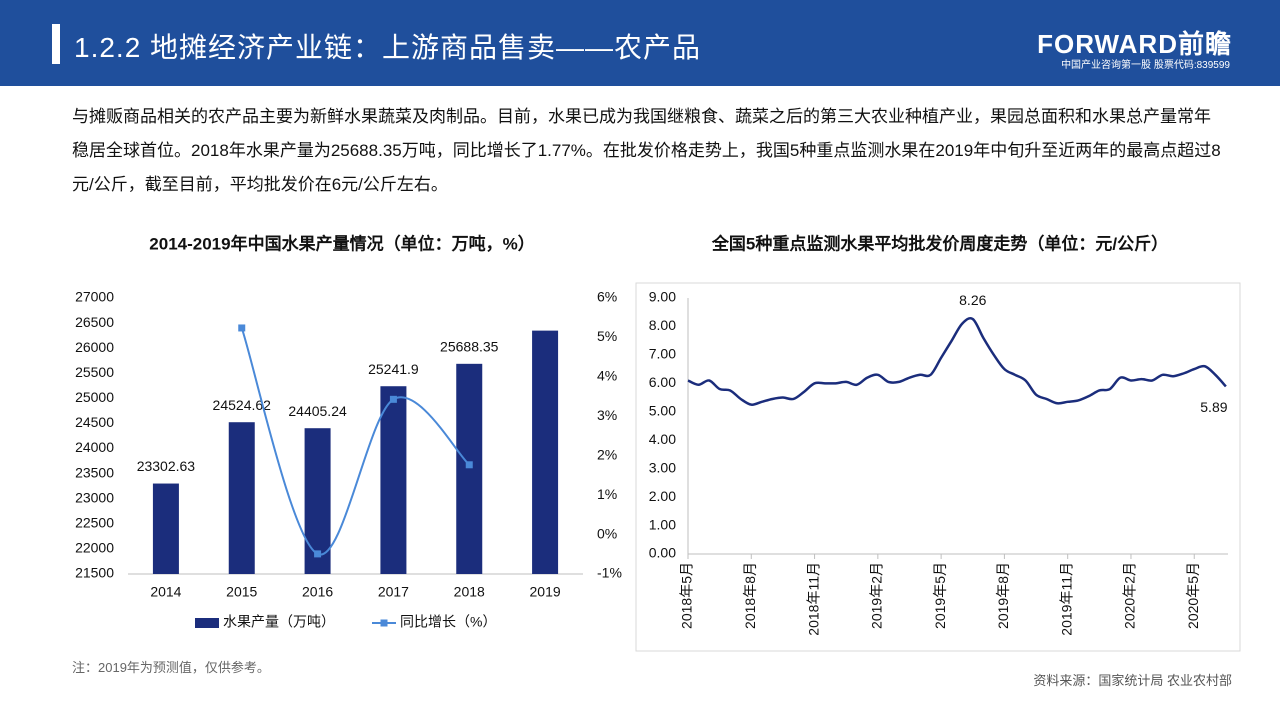 The height and width of the screenshot is (720, 1280). What do you see at coordinates (393, 592) in the screenshot?
I see `x-tick-label: 2017` at bounding box center [393, 592].